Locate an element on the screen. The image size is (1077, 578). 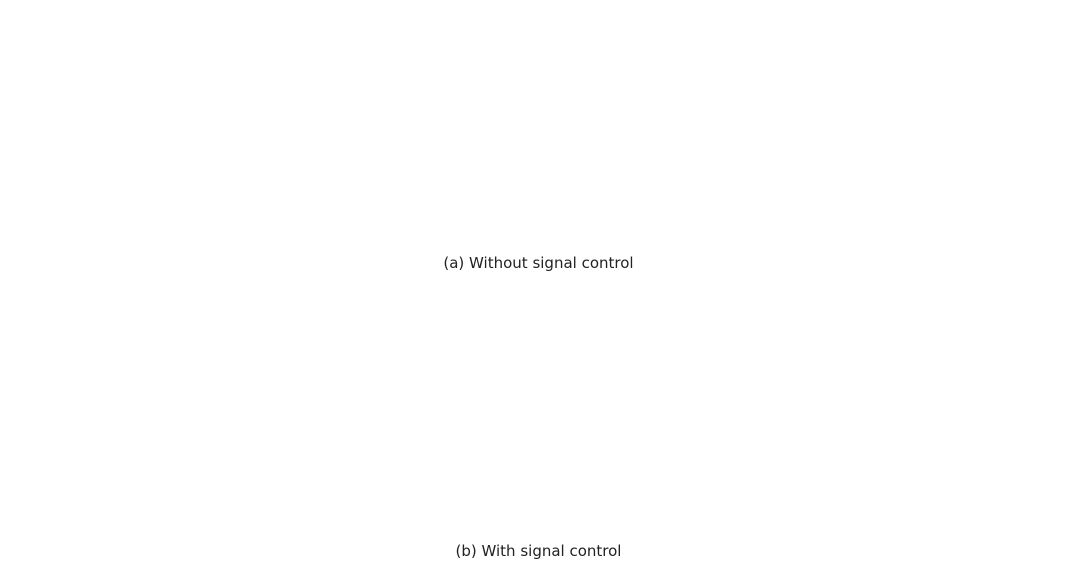
chart-b1 is located at coordinates (180, 410).